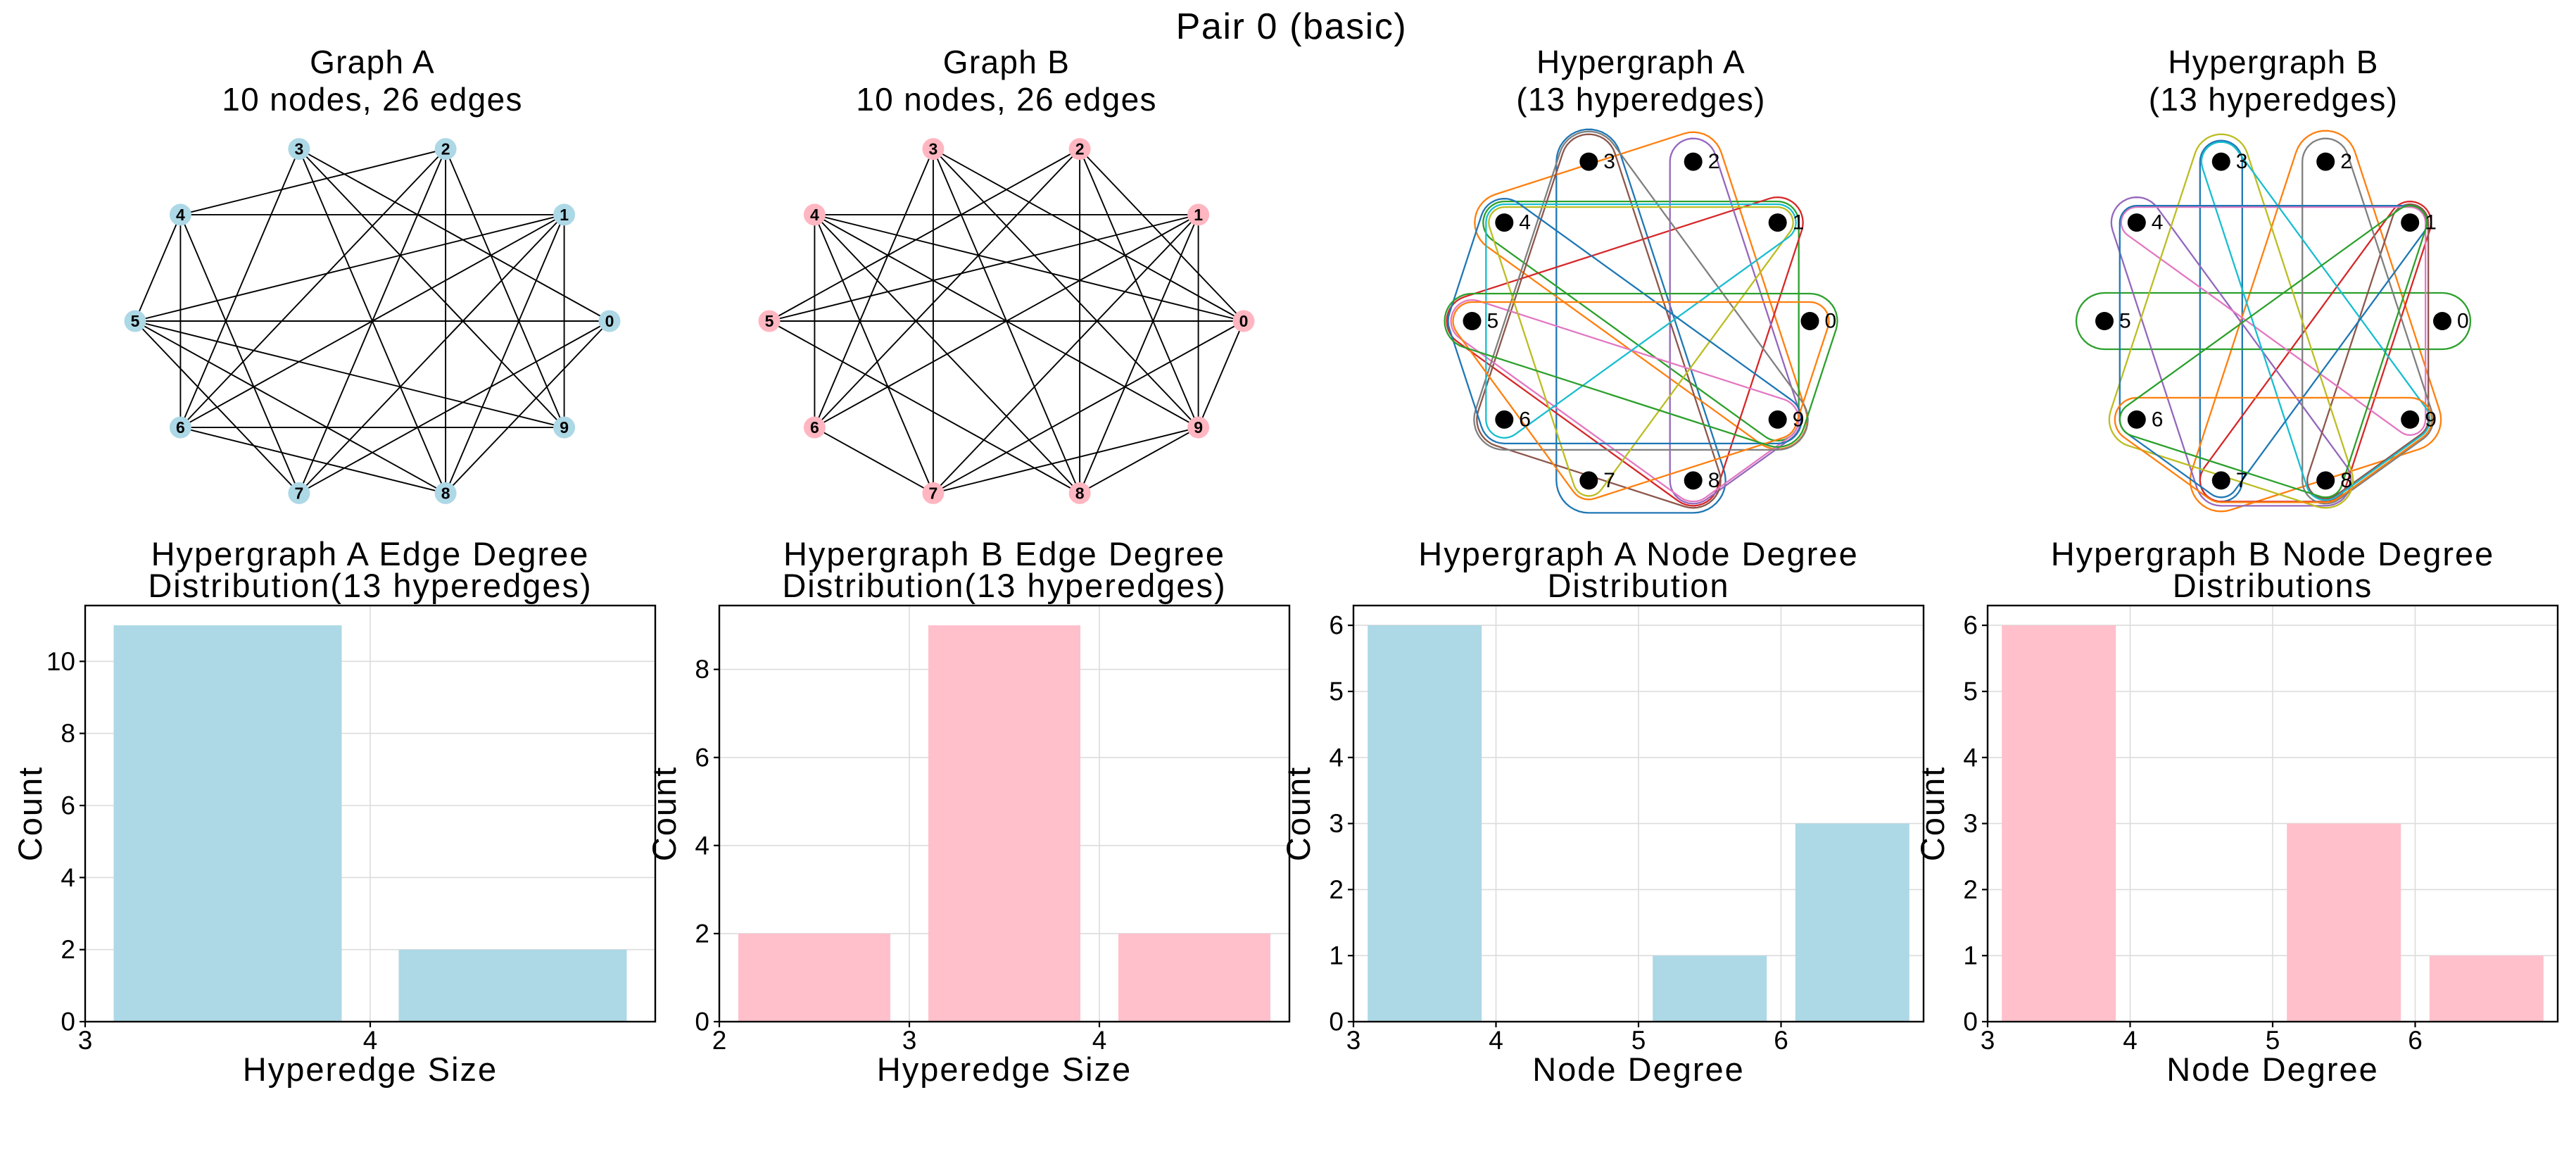 The width and height of the screenshot is (2576, 1166). Describe the element at coordinates (2273, 586) in the screenshot. I see `svg-text: Distributions` at that location.